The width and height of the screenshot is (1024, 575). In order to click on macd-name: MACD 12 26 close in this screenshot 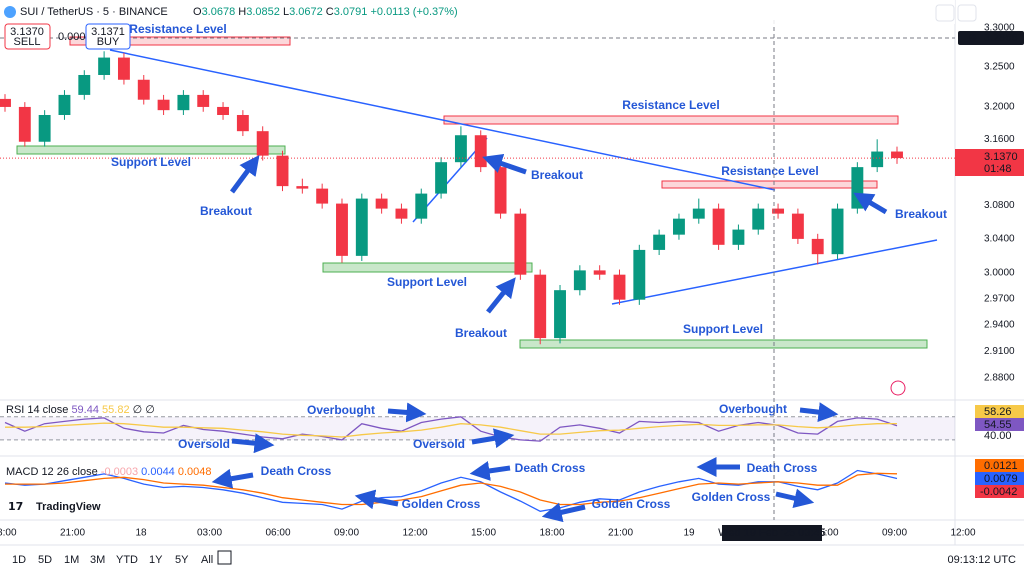, I will do `click(52, 472)`.